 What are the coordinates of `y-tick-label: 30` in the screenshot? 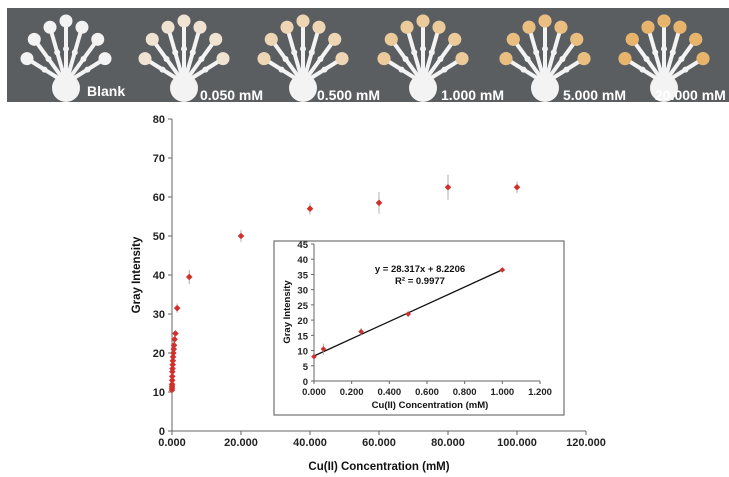 It's located at (159, 315).